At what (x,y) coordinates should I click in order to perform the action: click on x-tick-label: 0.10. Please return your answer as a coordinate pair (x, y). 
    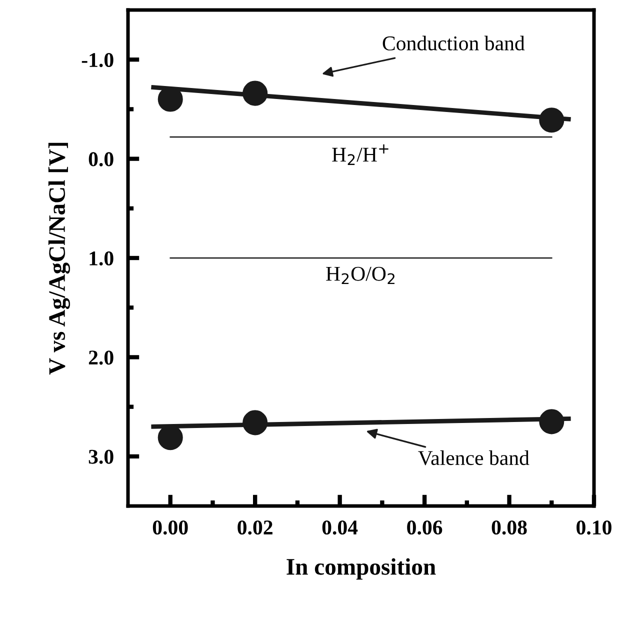
    Looking at the image, I should click on (594, 527).